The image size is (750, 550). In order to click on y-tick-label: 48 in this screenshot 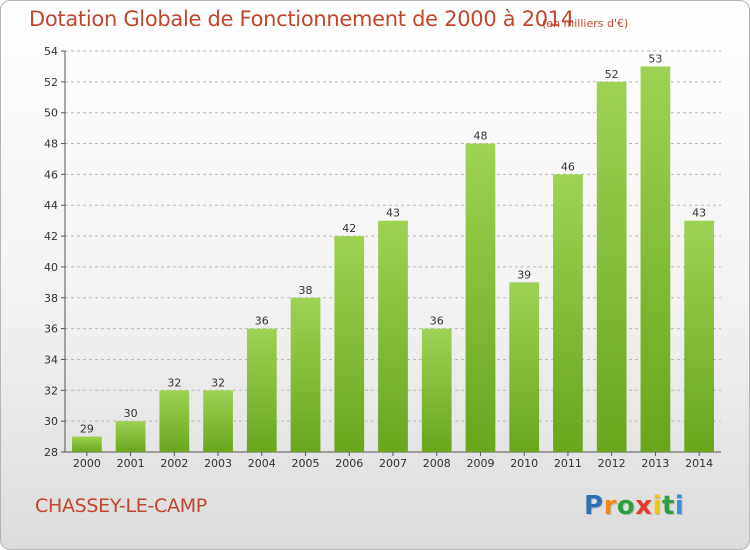, I will do `click(51, 144)`.